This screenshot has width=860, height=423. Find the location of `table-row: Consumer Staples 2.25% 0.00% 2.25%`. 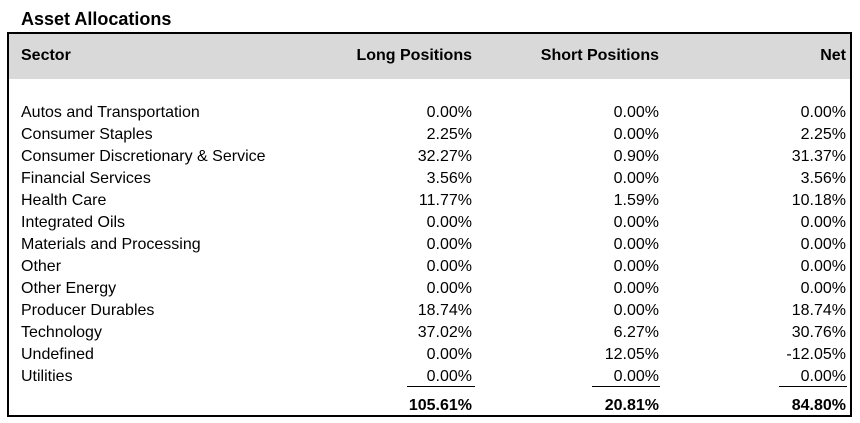

table-row: Consumer Staples 2.25% 0.00% 2.25% is located at coordinates (429, 135).